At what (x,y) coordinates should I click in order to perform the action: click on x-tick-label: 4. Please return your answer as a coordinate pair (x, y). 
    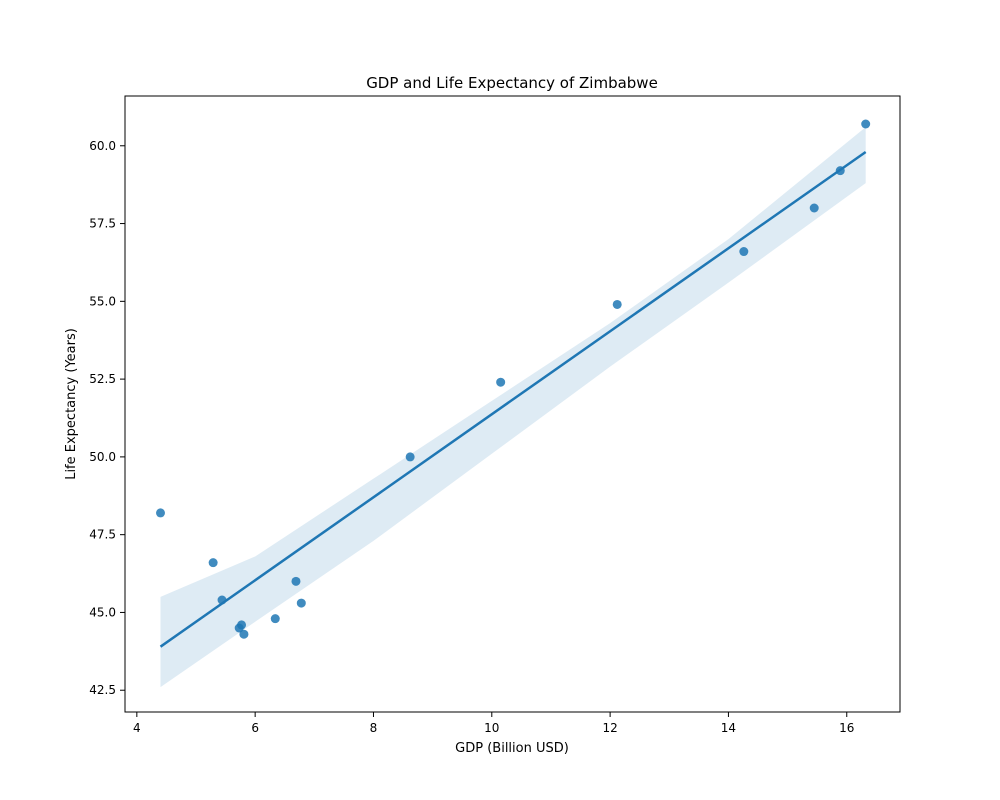
    Looking at the image, I should click on (137, 728).